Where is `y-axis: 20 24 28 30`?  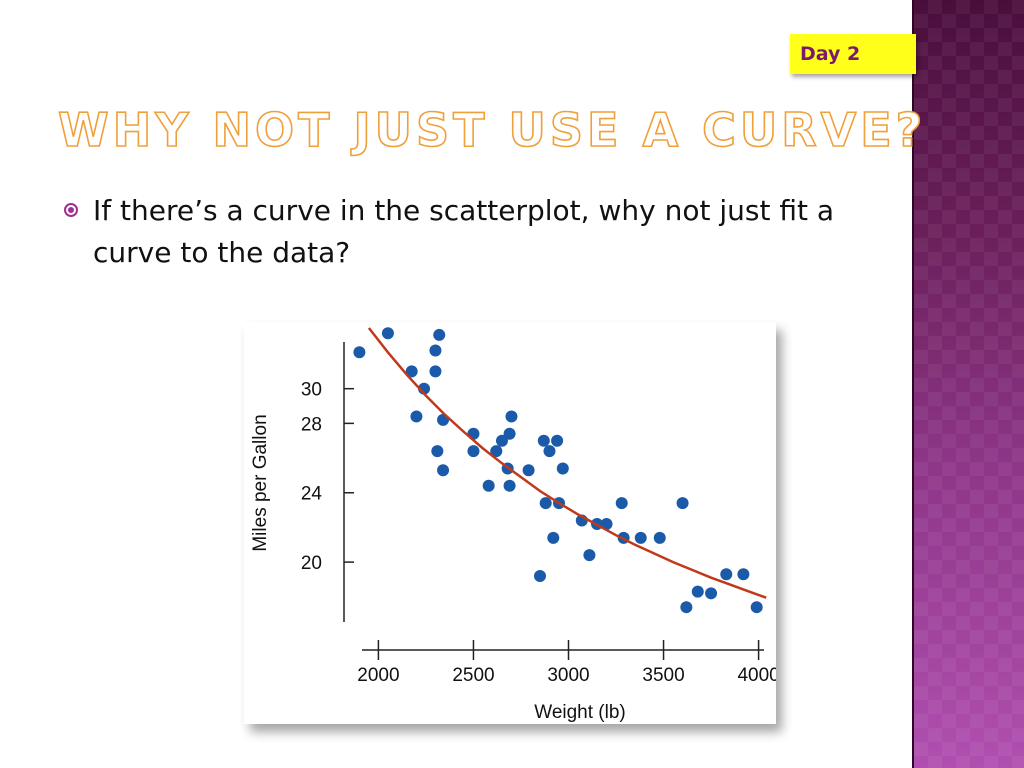
y-axis: 20 24 28 30 is located at coordinates (327, 482).